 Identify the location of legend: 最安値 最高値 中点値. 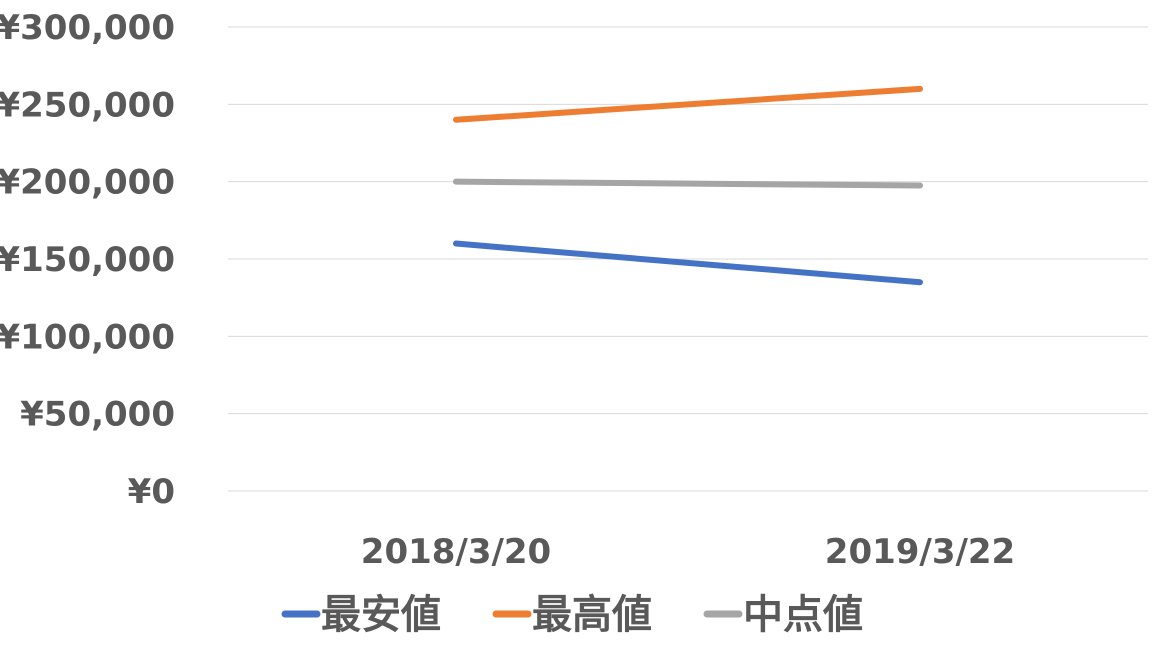
(572, 615).